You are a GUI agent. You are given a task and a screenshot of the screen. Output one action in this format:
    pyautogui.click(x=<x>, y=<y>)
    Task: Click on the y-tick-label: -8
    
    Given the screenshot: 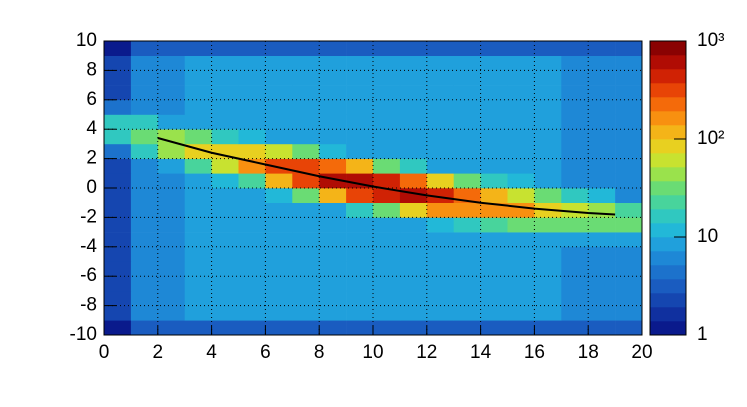 What is the action you would take?
    pyautogui.click(x=88, y=305)
    